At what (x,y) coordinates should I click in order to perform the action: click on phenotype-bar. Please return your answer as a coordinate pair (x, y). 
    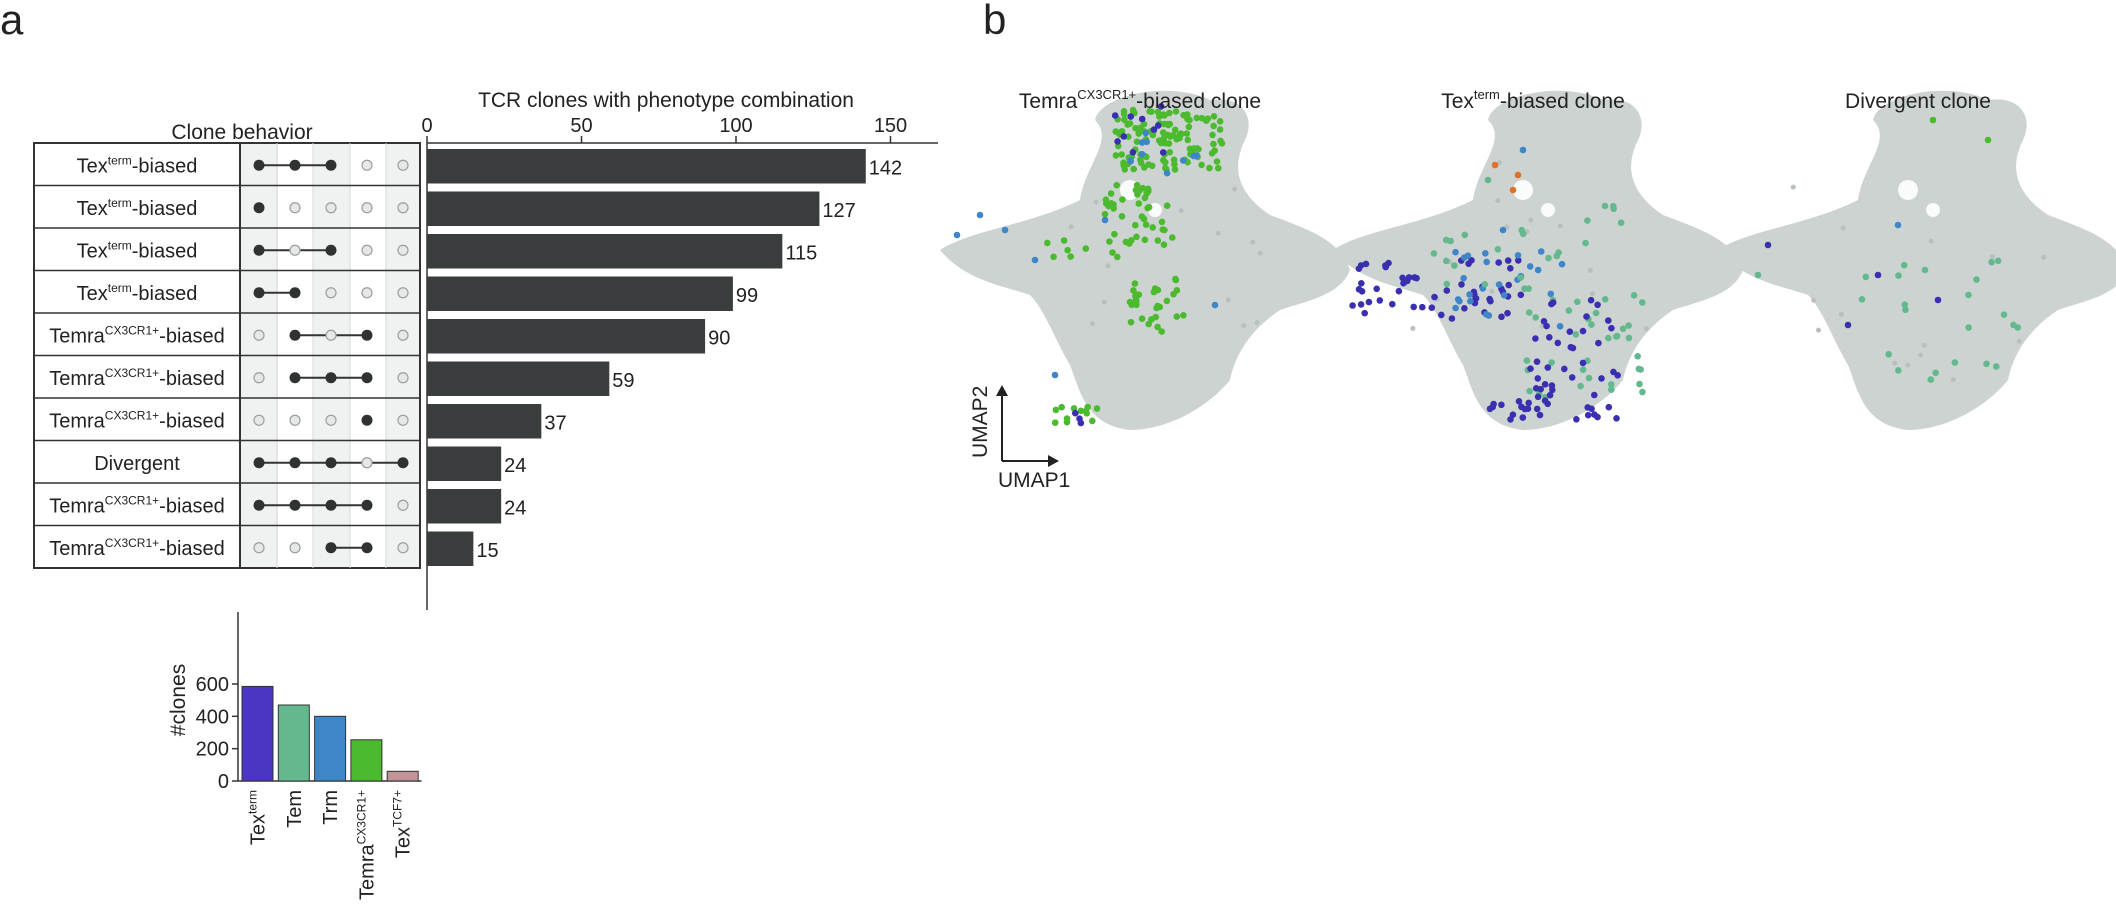
    Looking at the image, I should click on (402, 776).